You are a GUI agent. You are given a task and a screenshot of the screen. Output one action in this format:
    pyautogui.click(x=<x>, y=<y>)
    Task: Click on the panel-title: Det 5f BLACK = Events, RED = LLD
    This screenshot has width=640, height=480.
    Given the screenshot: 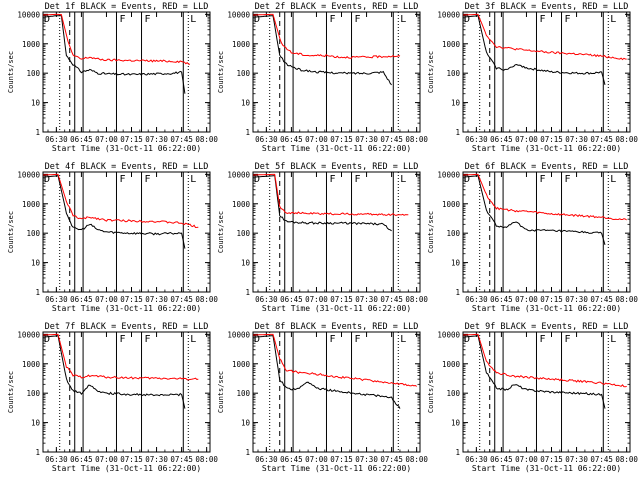 What is the action you would take?
    pyautogui.click(x=337, y=167)
    